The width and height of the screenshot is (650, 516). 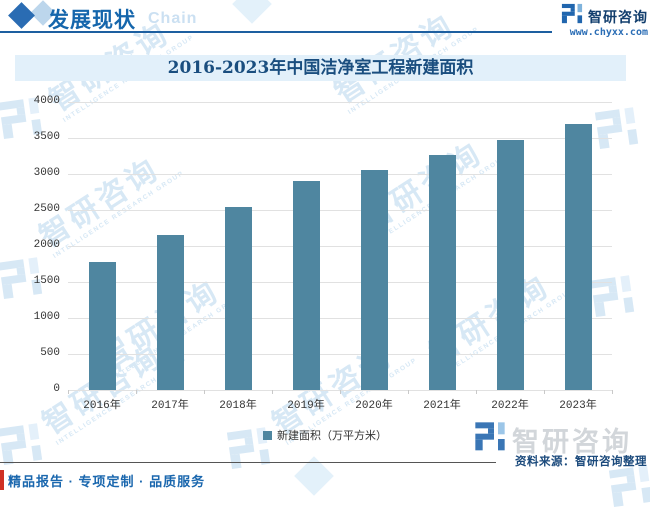 I want to click on services-banner: 精品报告 · 专项定制 · 品质服务, so click(x=102, y=480).